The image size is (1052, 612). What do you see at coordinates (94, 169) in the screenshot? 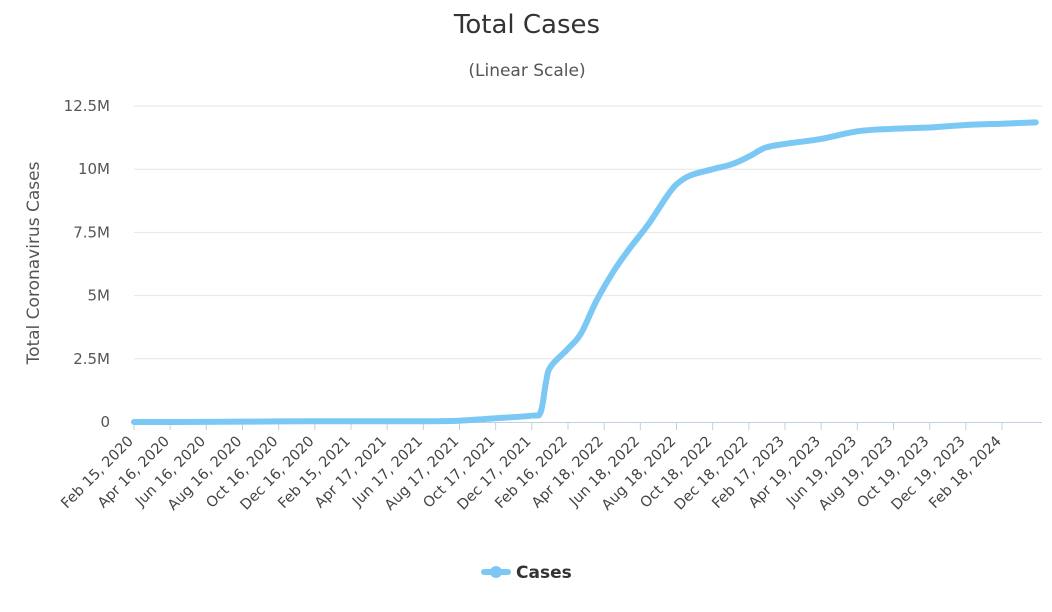
I see `y-tick-label: 10M` at bounding box center [94, 169].